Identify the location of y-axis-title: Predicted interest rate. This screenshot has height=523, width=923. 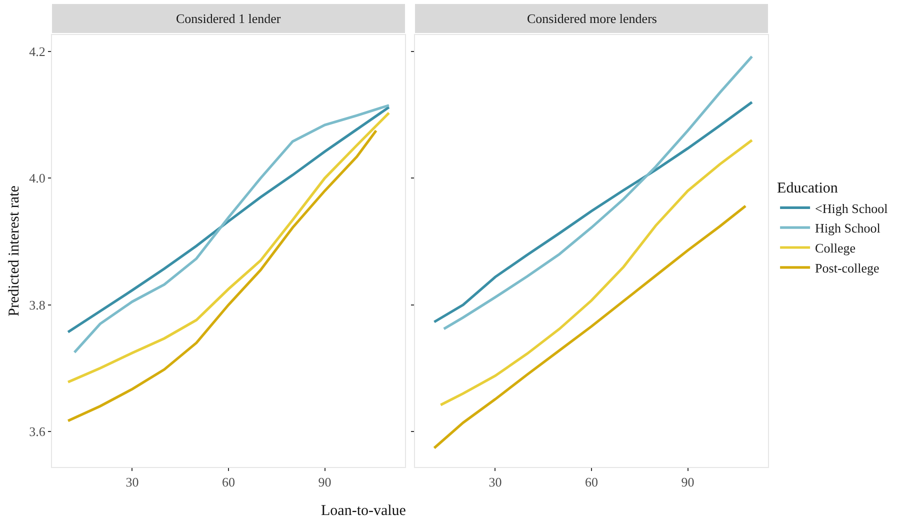
(14, 250).